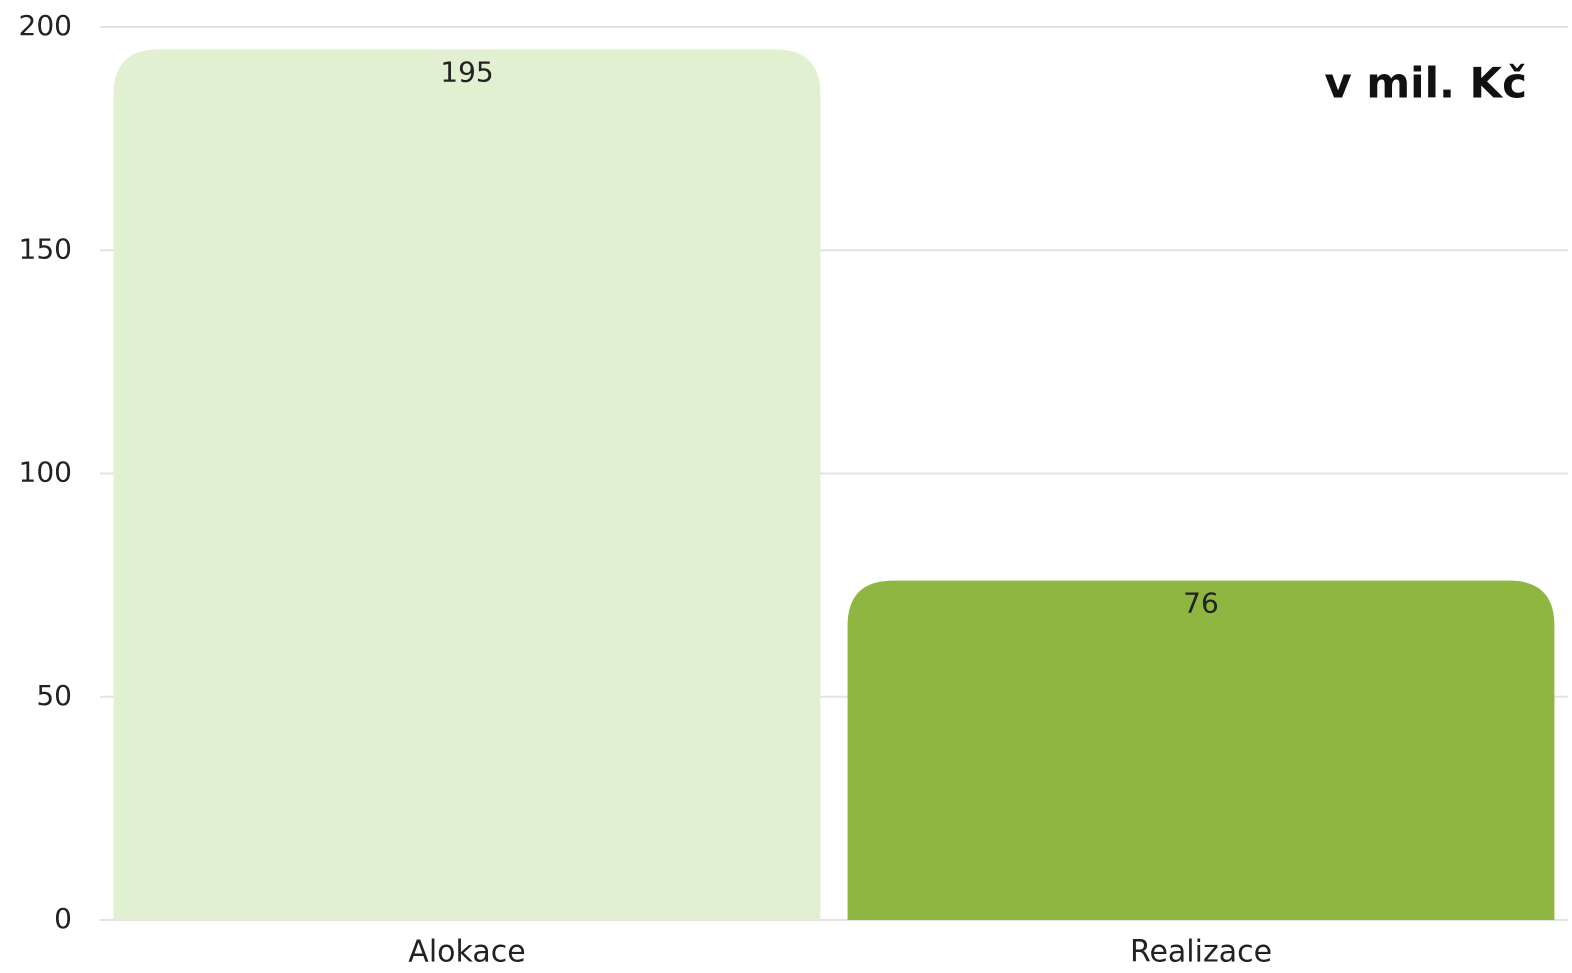 The width and height of the screenshot is (1572, 973). I want to click on y-tick-label: 150, so click(45, 248).